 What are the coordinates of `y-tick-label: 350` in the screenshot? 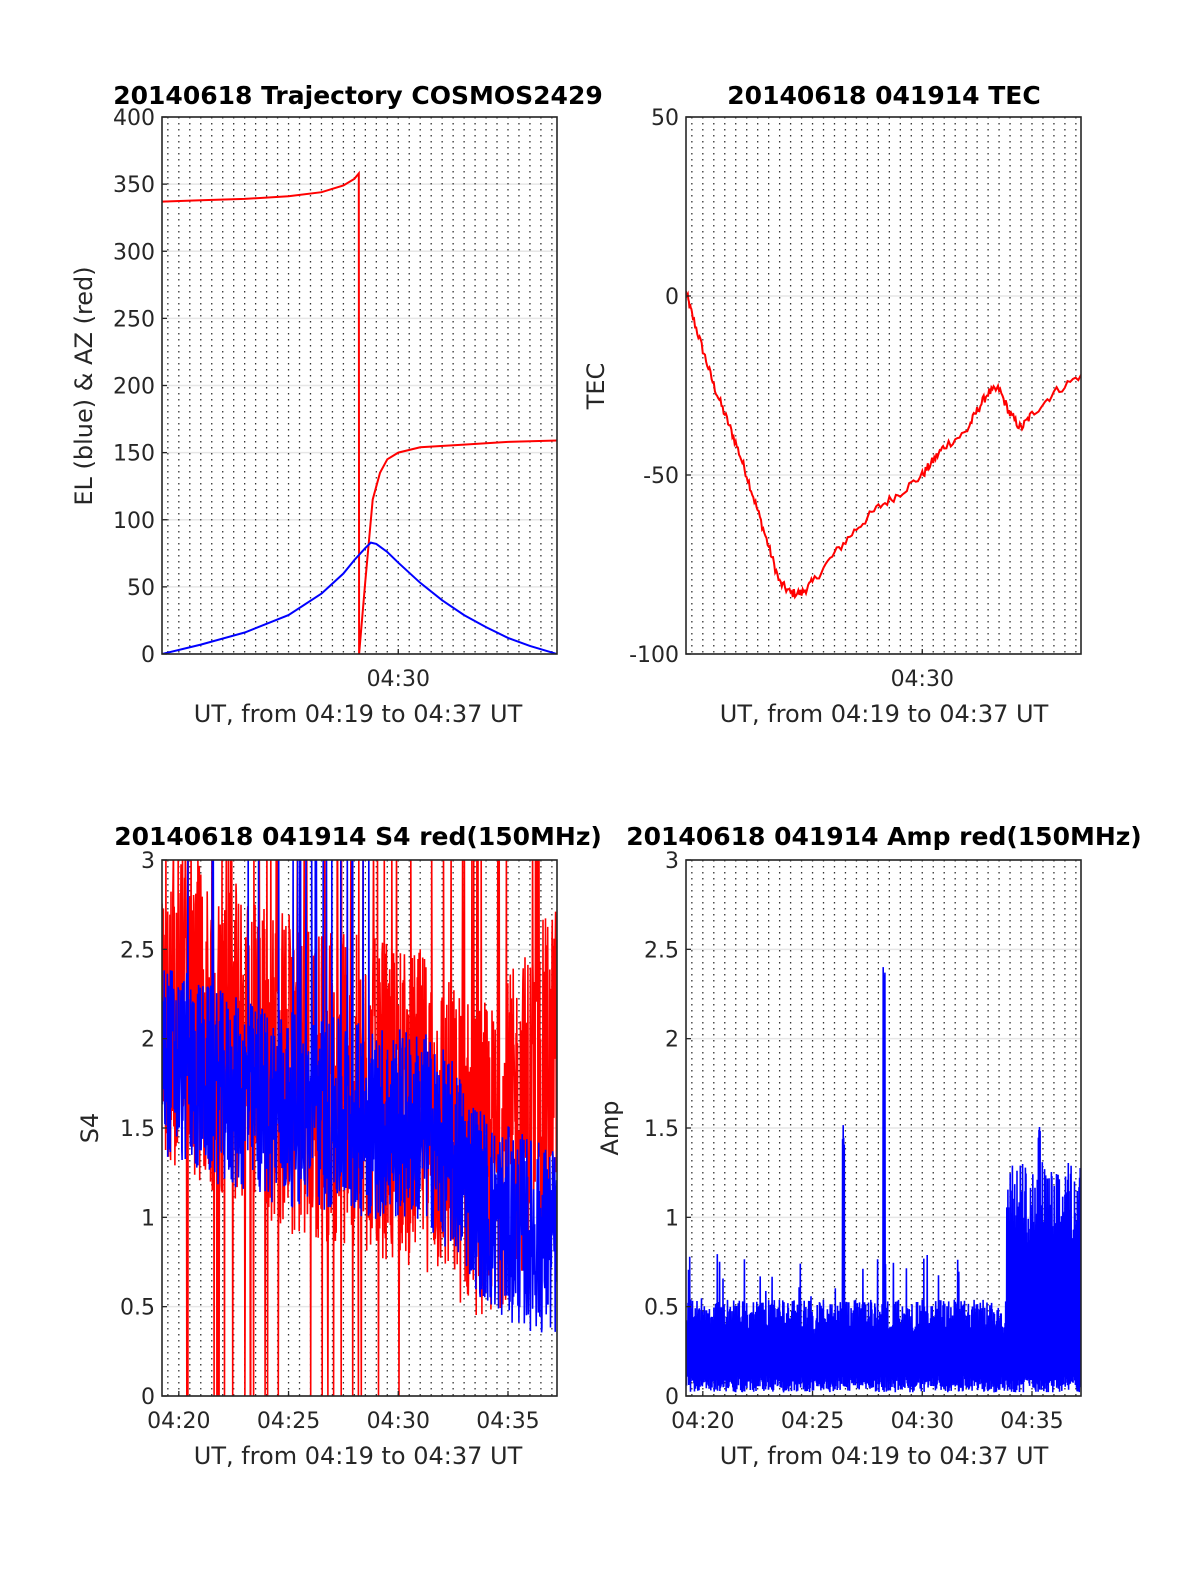 It's located at (134, 185).